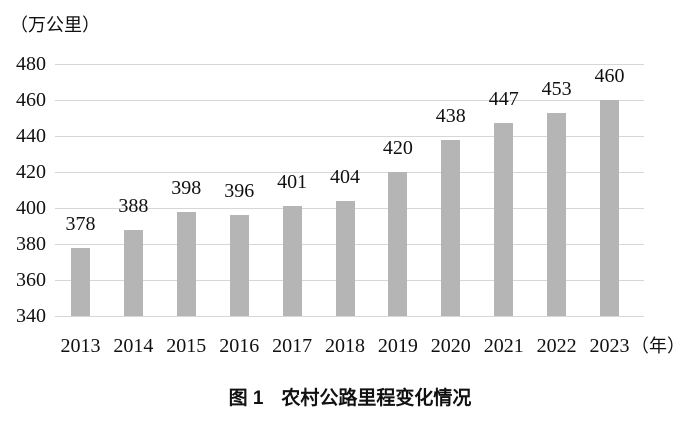  I want to click on bar-2016, so click(239, 265).